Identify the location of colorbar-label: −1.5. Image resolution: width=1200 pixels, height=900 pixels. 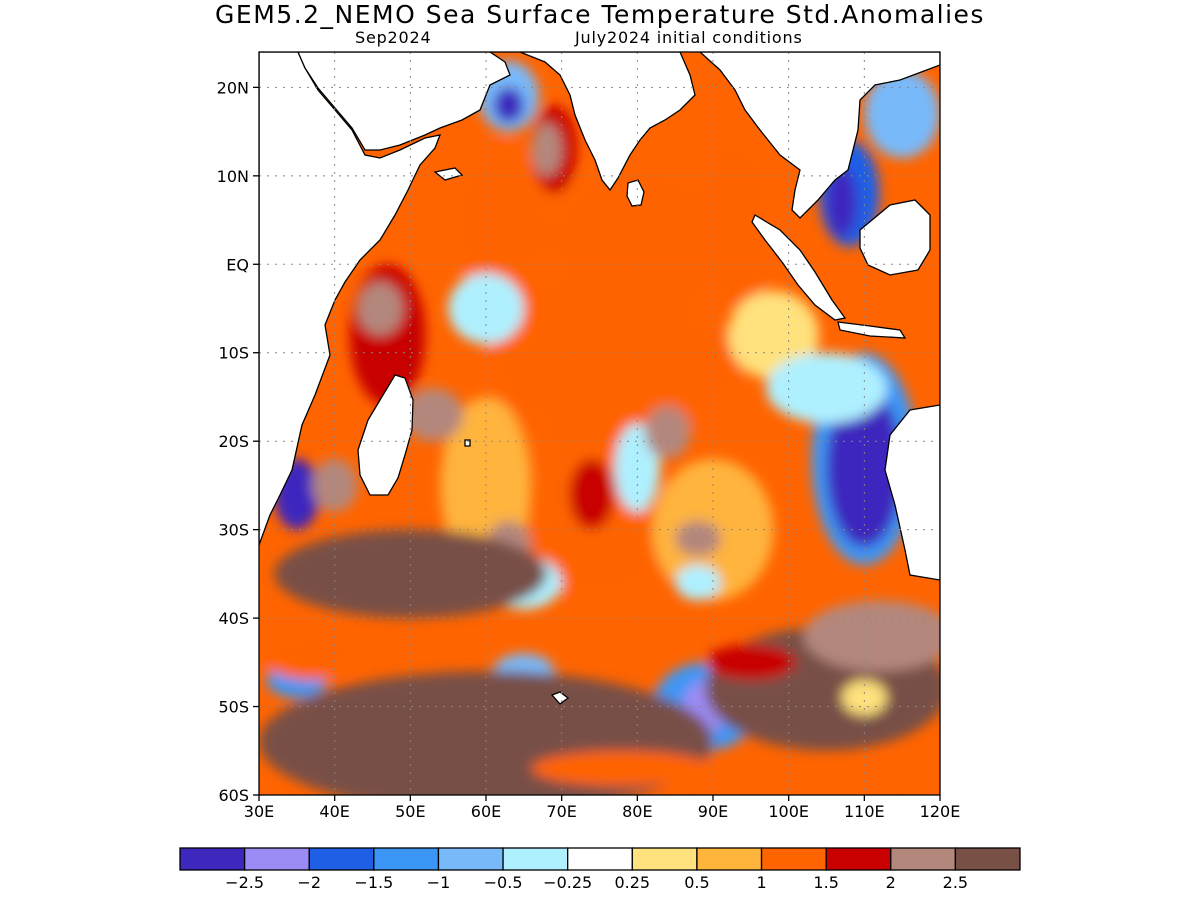
(373, 882).